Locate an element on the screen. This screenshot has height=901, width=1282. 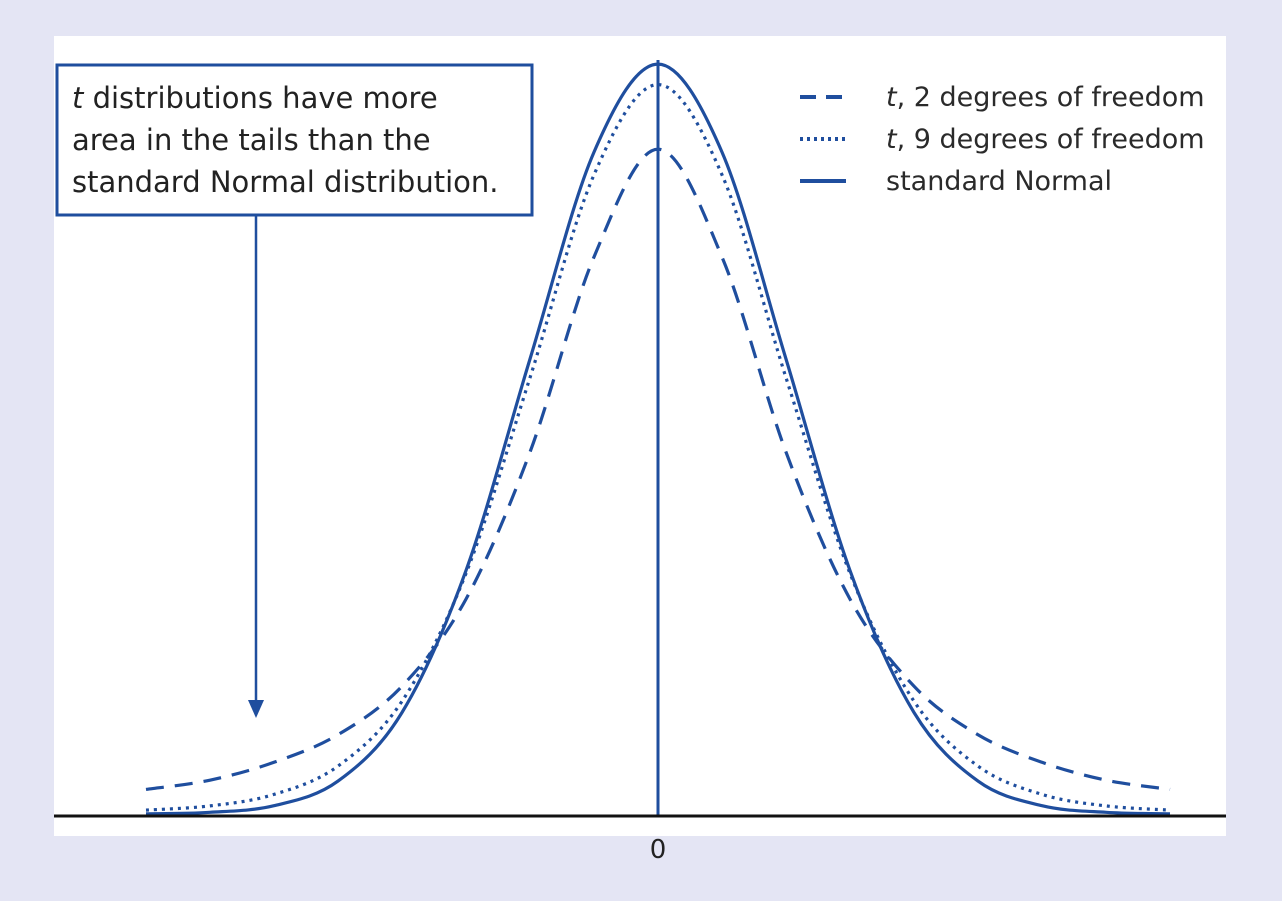
legend-label-normal: standard Normal is located at coordinates (999, 181).